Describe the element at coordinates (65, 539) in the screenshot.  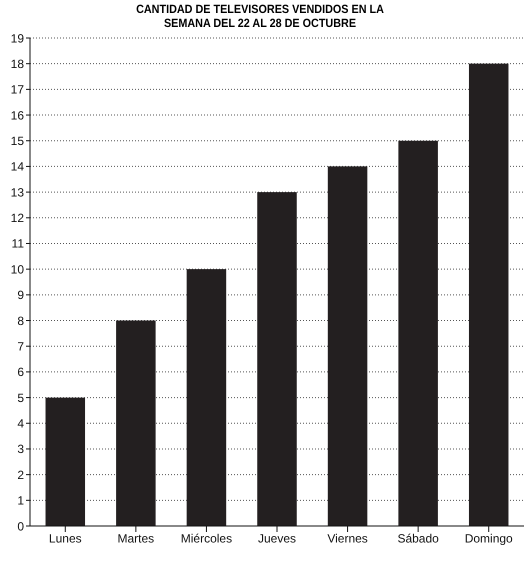
I see `x-tick-label: Lunes` at that location.